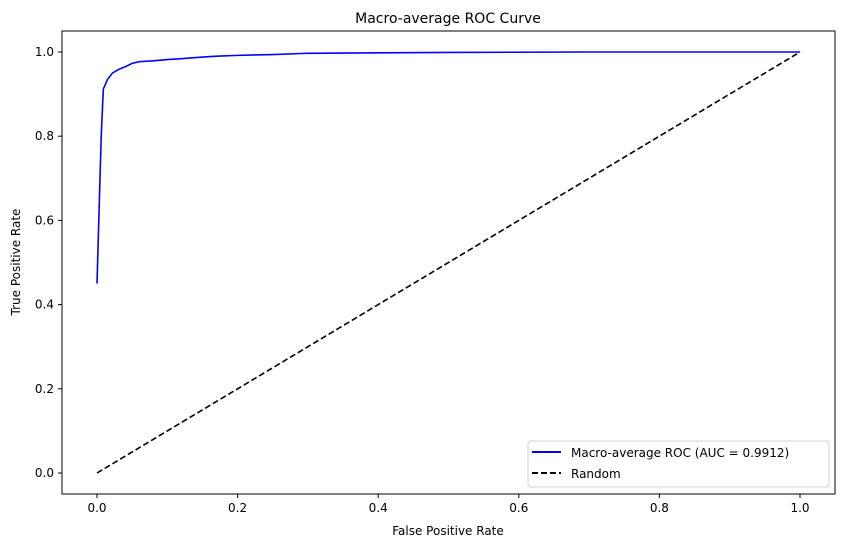  What do you see at coordinates (680, 453) in the screenshot?
I see `legend-label-roc: Macro-average ROC (AUC = 0.9912)` at bounding box center [680, 453].